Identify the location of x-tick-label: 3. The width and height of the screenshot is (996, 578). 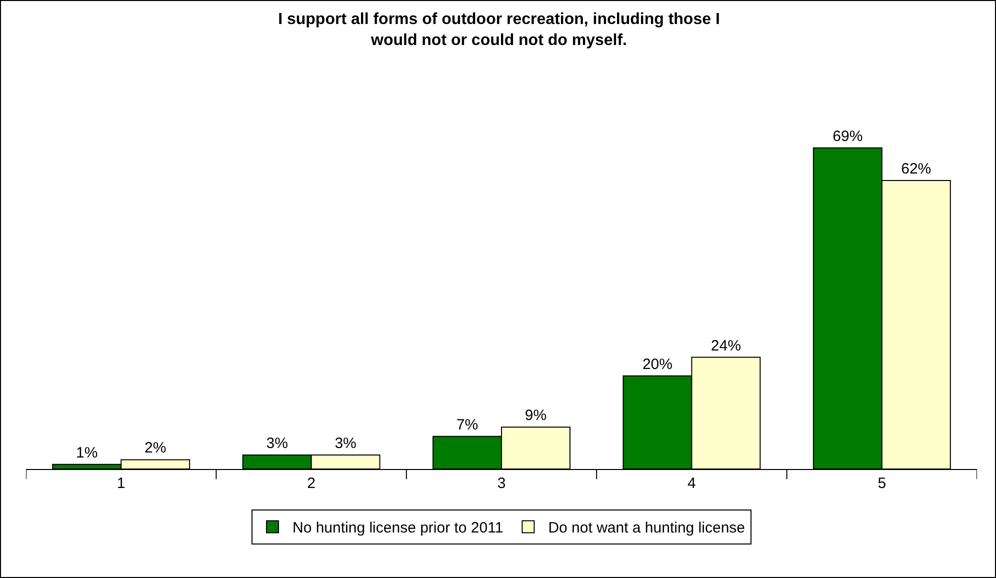
(501, 483).